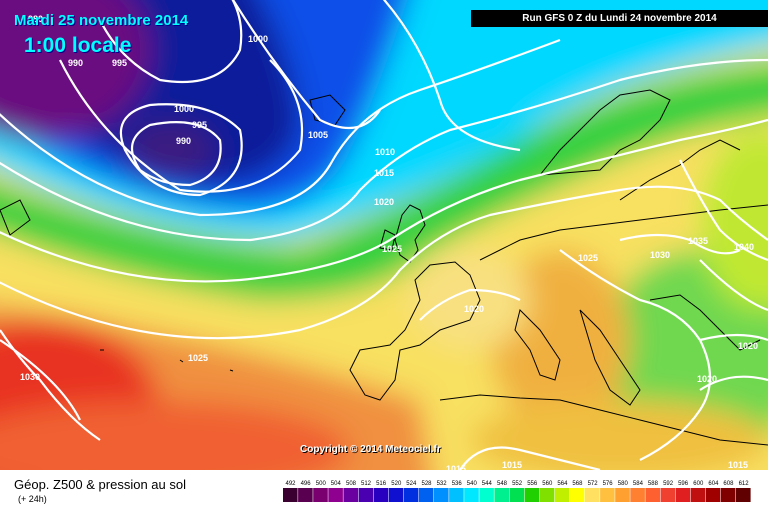  I want to click on scale-tick-label: 520, so click(396, 484).